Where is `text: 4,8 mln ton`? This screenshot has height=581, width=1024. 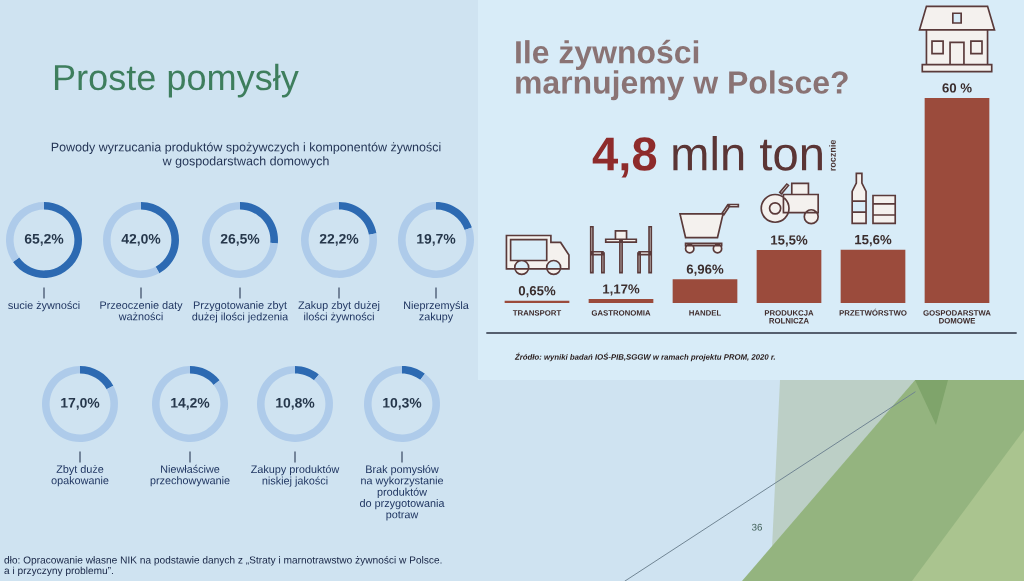
text: 4,8 mln ton is located at coordinates (707, 156).